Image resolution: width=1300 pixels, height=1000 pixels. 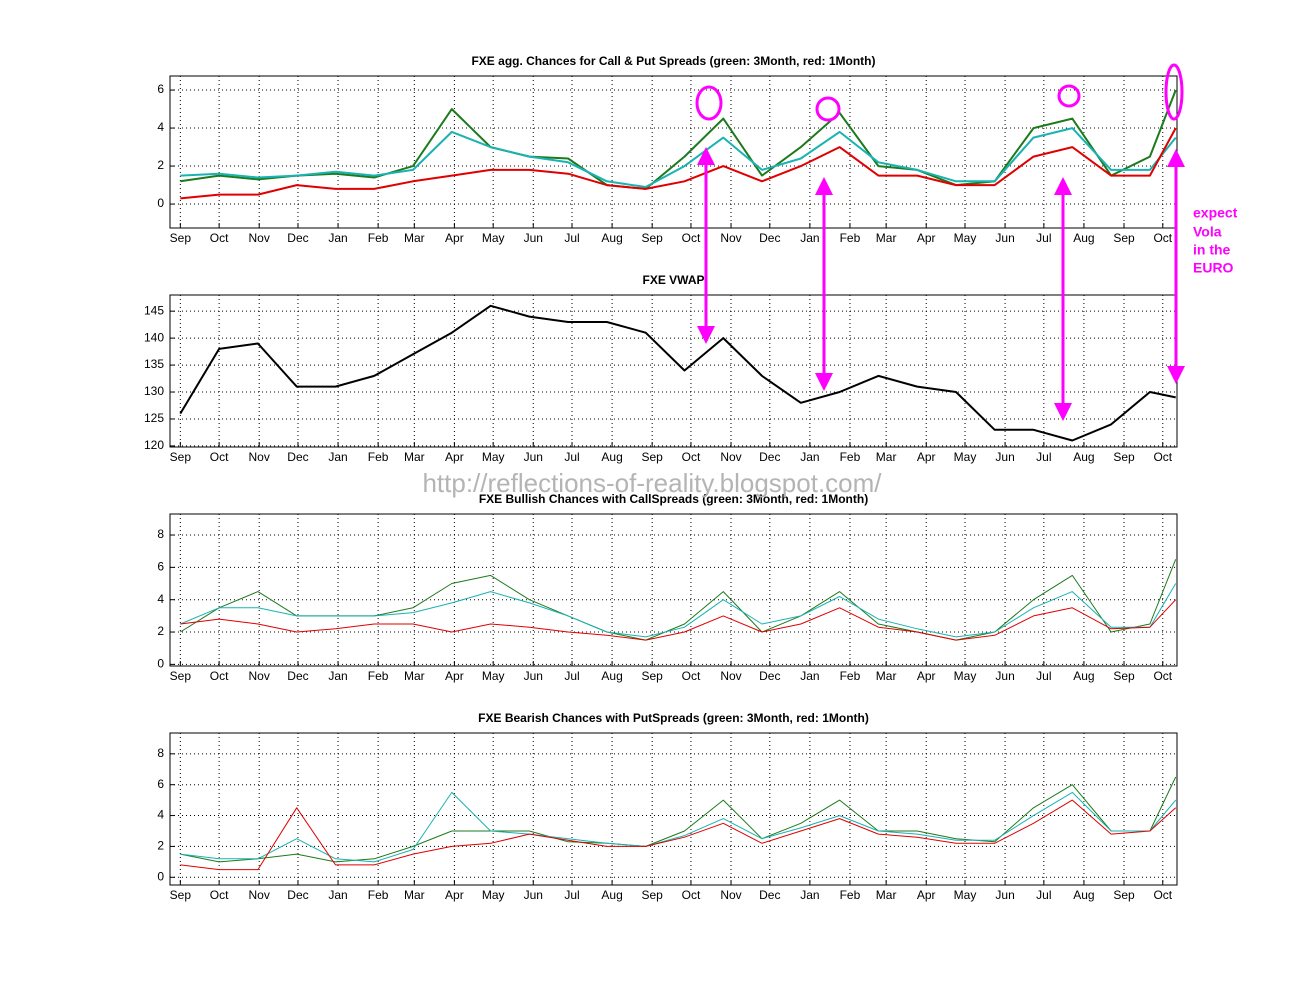 What do you see at coordinates (1213, 268) in the screenshot?
I see `note: EURO` at bounding box center [1213, 268].